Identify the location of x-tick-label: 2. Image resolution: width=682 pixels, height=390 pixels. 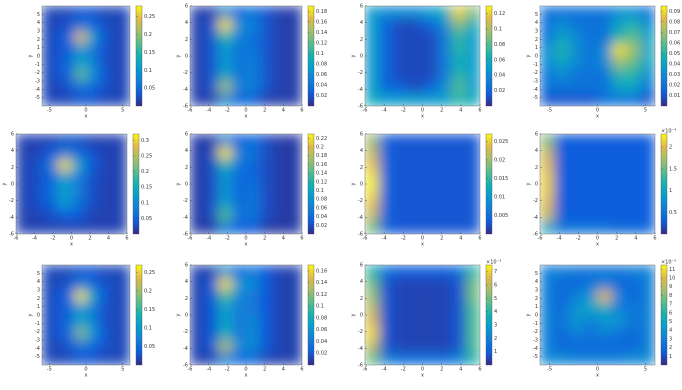
(89, 239).